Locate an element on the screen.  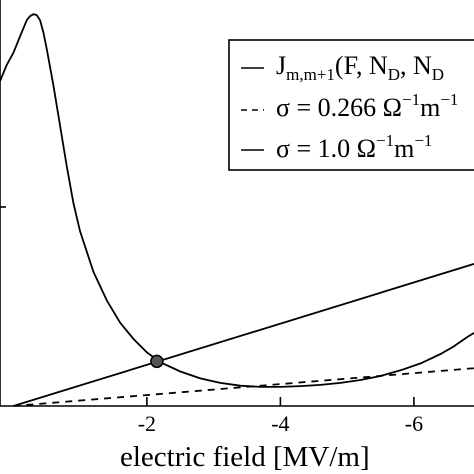
legend-label-3: σ = 1.0 Ω−1m−1 is located at coordinates (354, 147).